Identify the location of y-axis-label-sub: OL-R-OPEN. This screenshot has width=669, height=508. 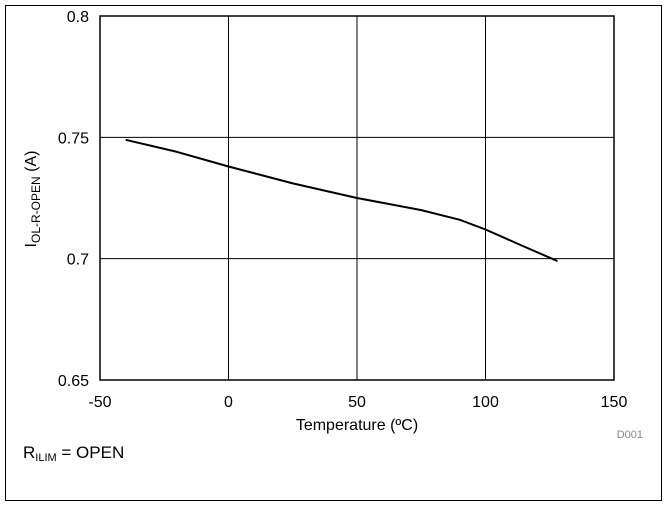
(36, 209).